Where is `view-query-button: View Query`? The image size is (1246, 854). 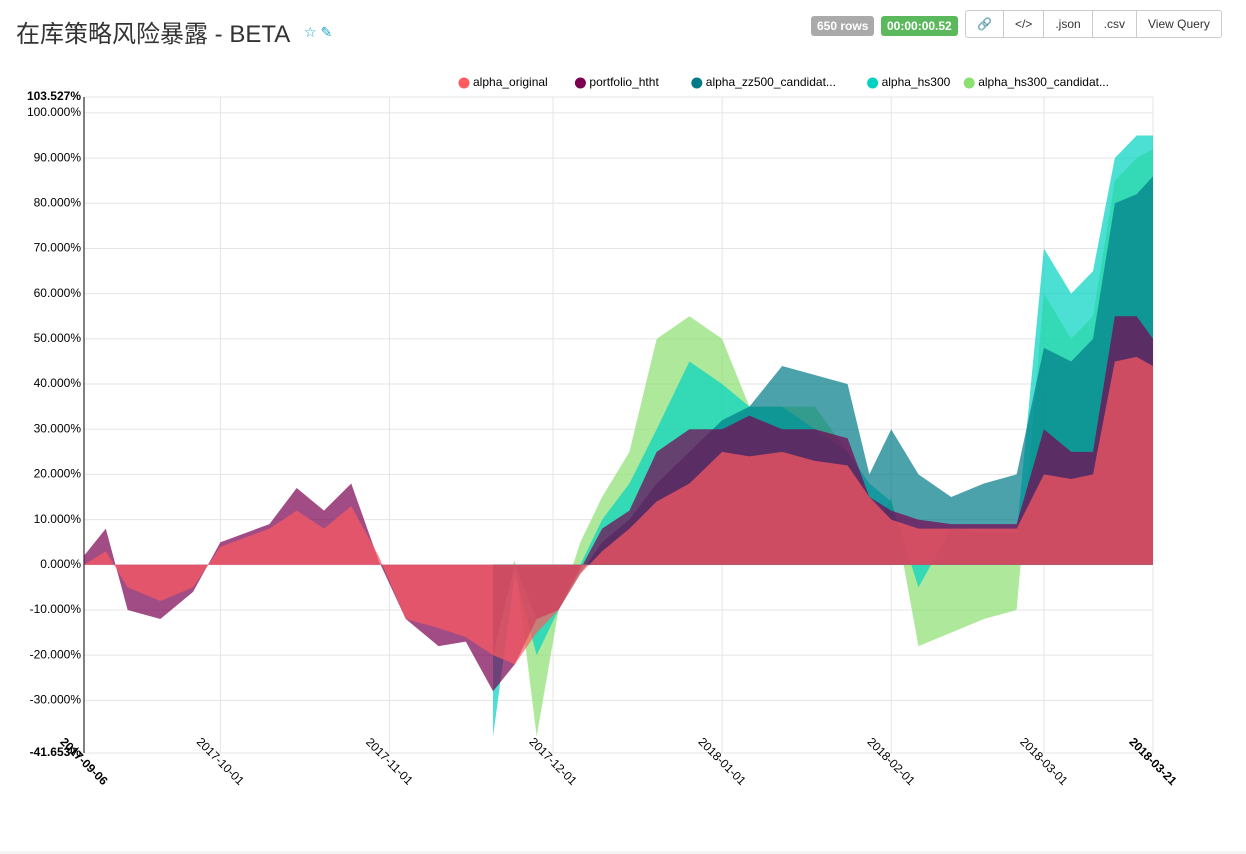
view-query-button: View Query is located at coordinates (1178, 24).